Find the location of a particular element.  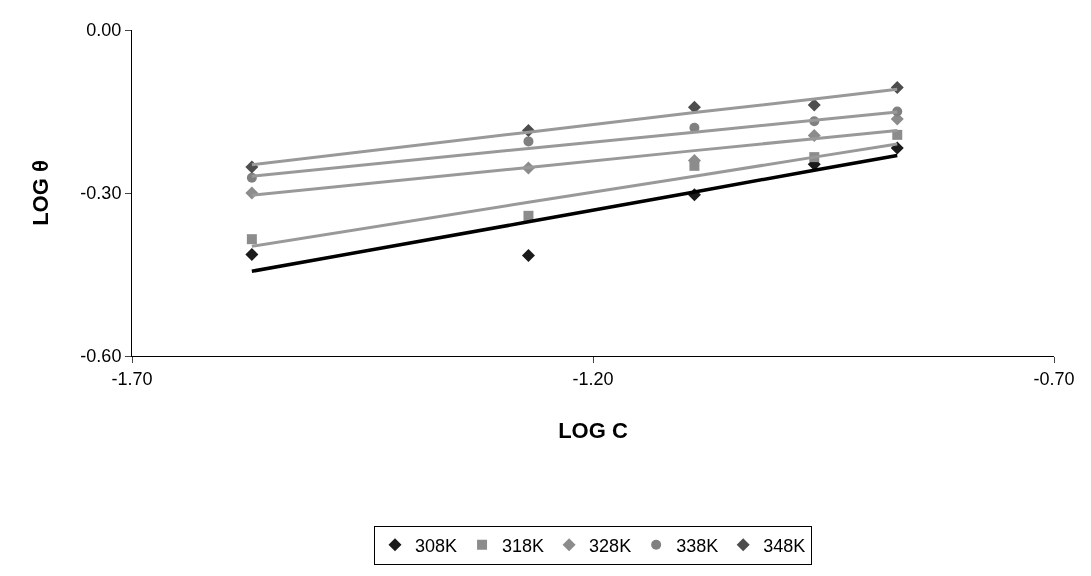

x-tick-label: -1.70 is located at coordinates (132, 378).